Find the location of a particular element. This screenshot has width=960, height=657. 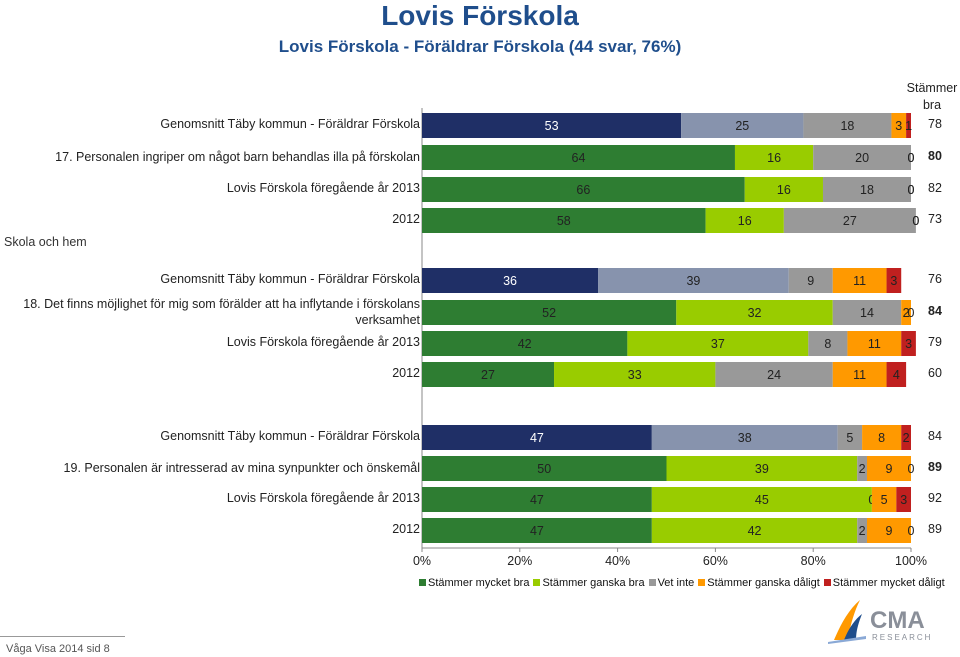

legend-item: Stämmer ganska bra is located at coordinates (589, 583).